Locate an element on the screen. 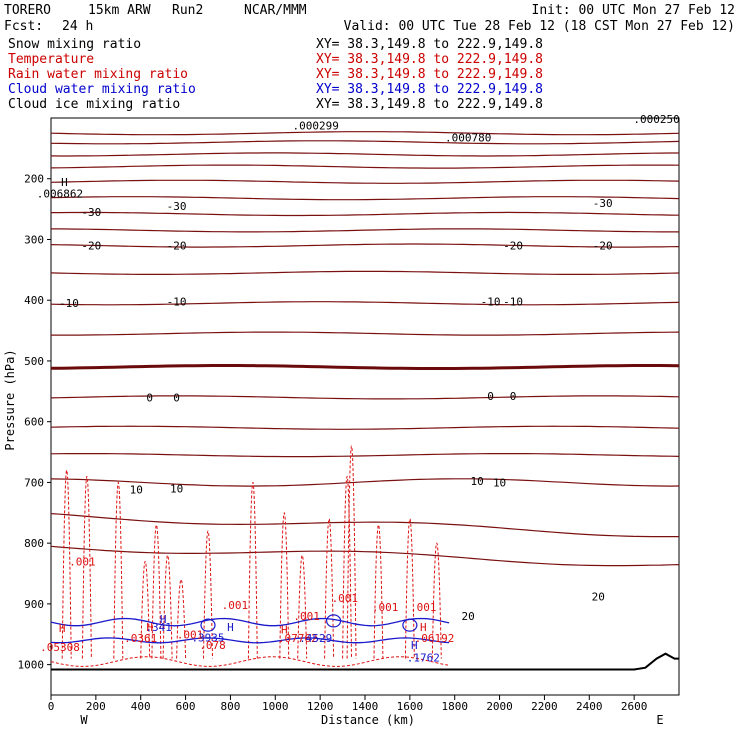 This screenshot has width=740, height=740. legend-entry-name: Cloud ice mixing ratio is located at coordinates (94, 104).